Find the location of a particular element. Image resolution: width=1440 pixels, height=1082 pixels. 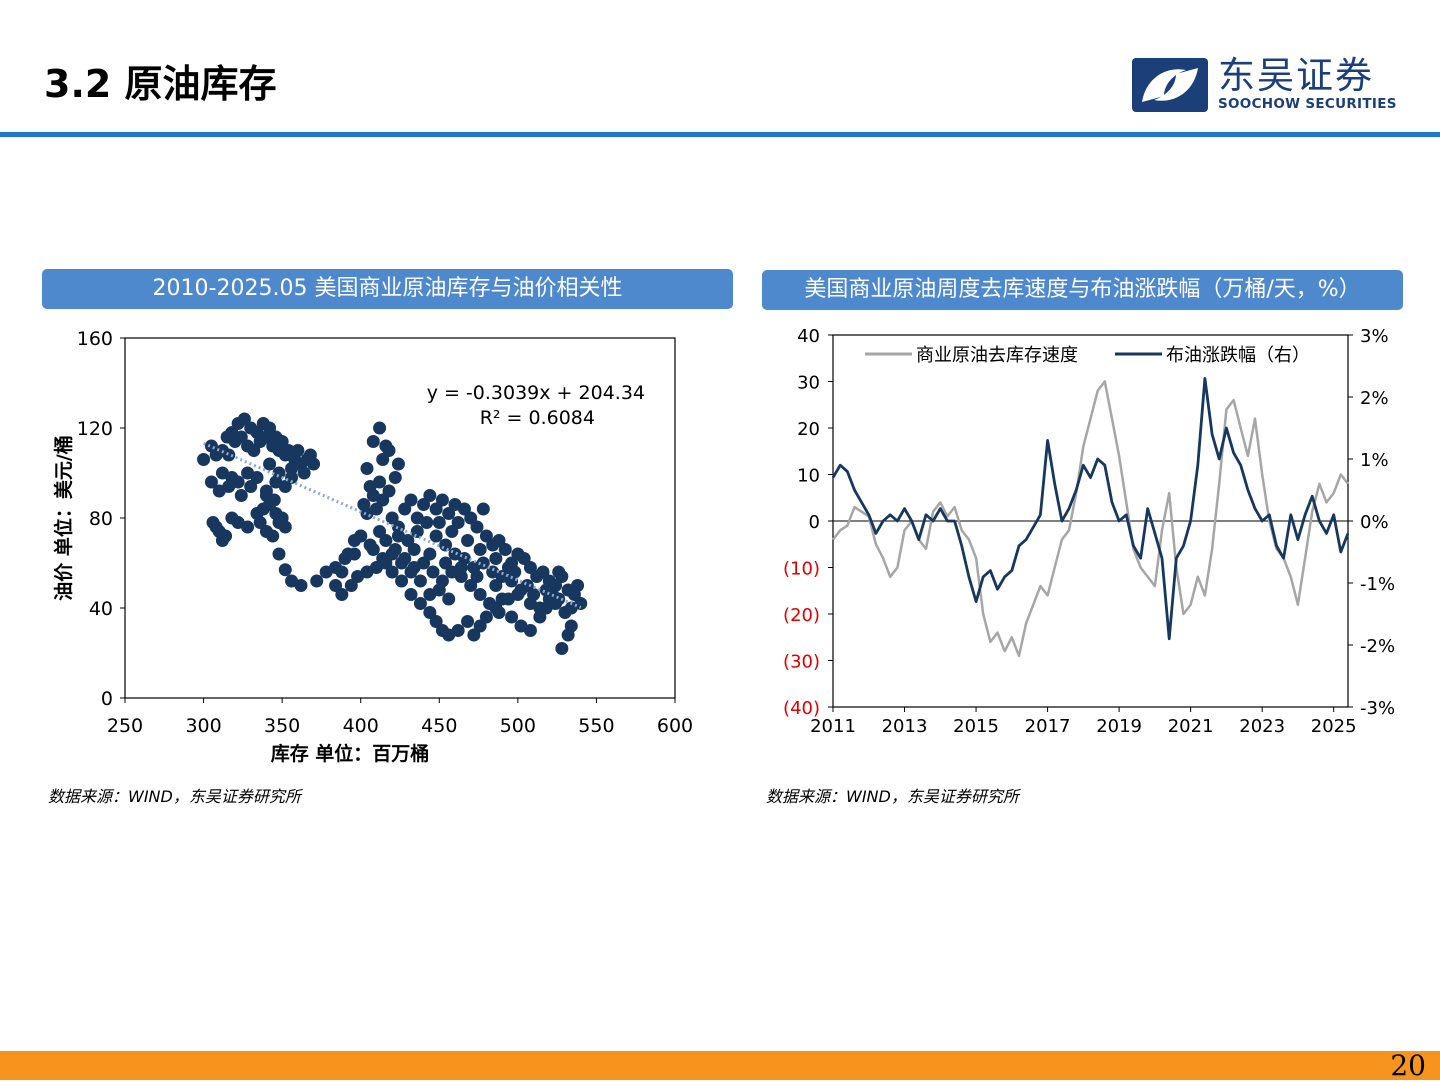

footer-bar is located at coordinates (720, 1065).